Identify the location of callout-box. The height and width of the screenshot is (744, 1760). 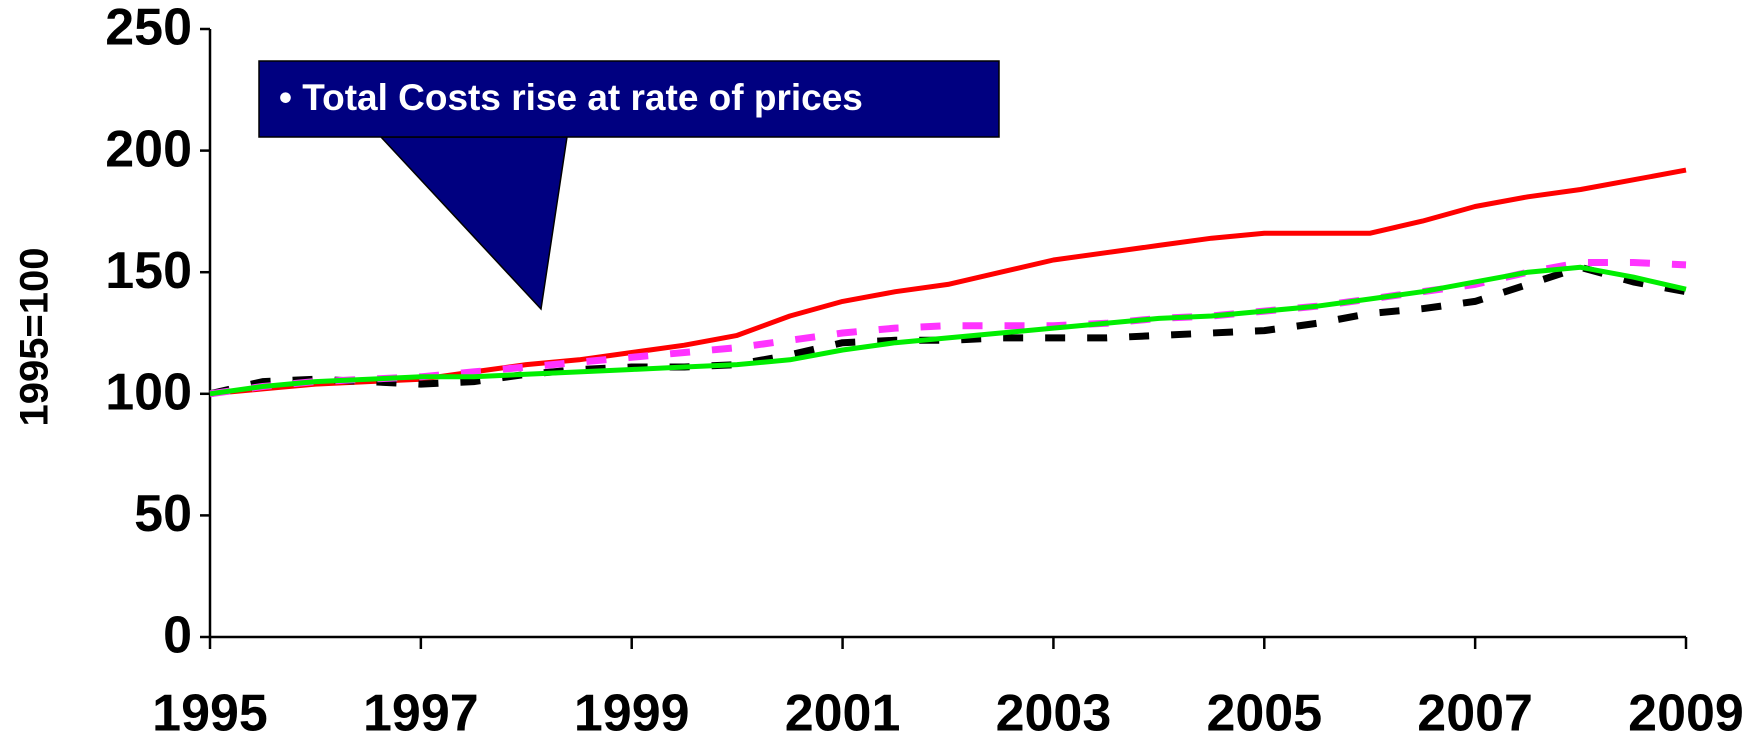
(629, 99).